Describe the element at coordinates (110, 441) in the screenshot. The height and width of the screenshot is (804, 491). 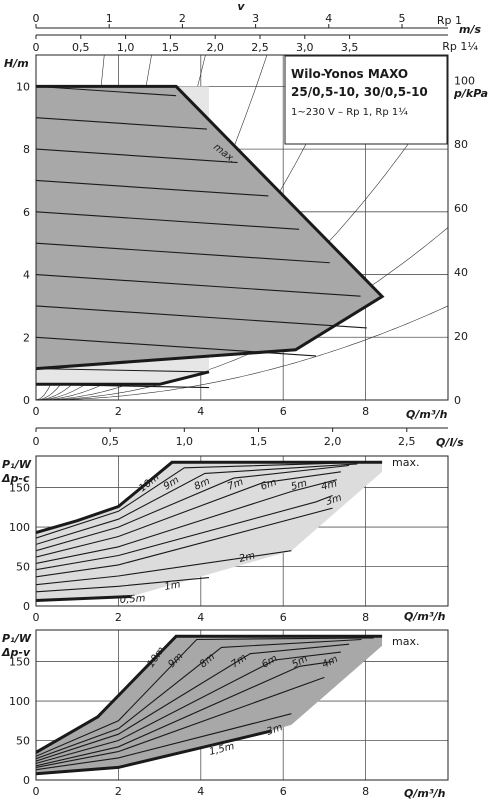
I see `flow-ls-tick-label: 0,5` at that location.